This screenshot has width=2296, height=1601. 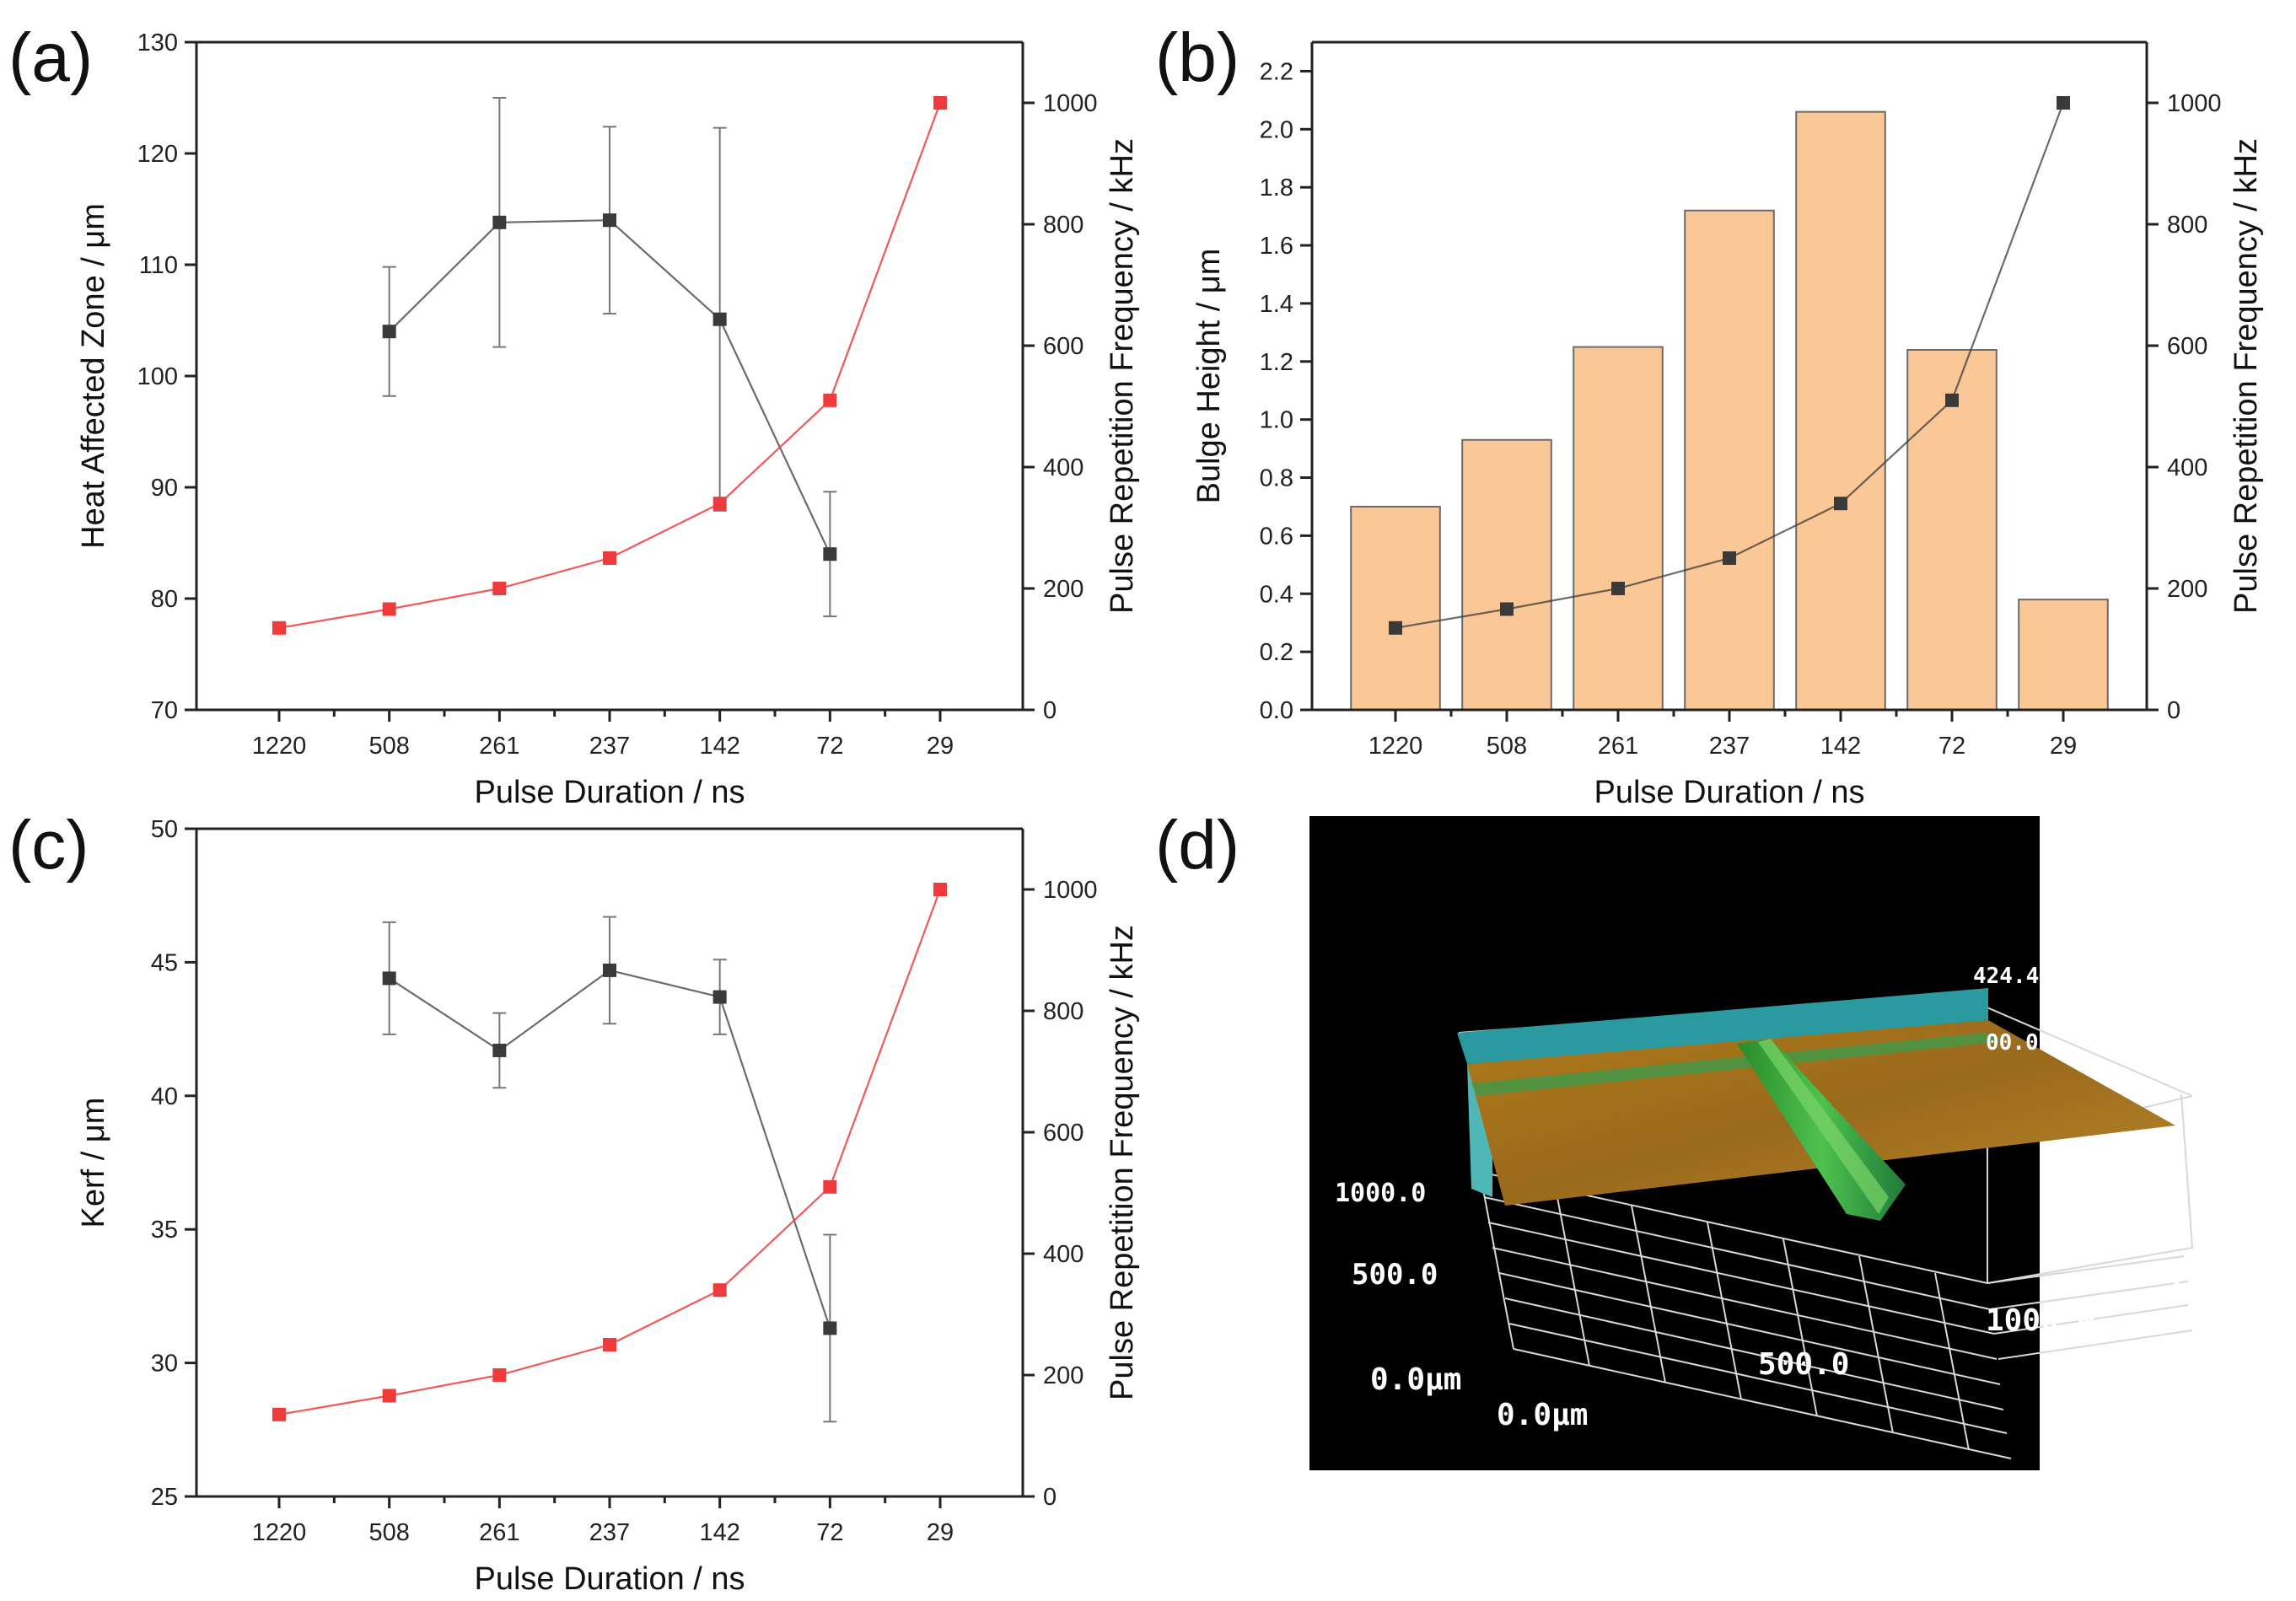 What do you see at coordinates (1543, 1415) in the screenshot?
I see `x-0-label: 0.0μm` at bounding box center [1543, 1415].